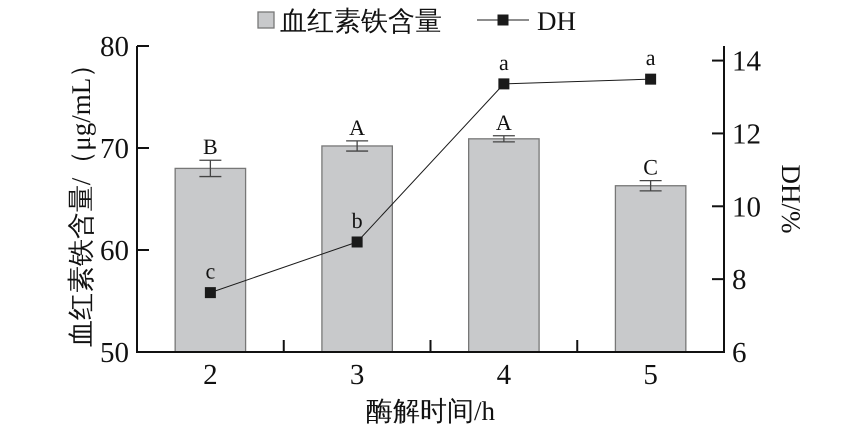 This screenshot has height=443, width=858. I want to click on x-tick-label: 2, so click(210, 375).